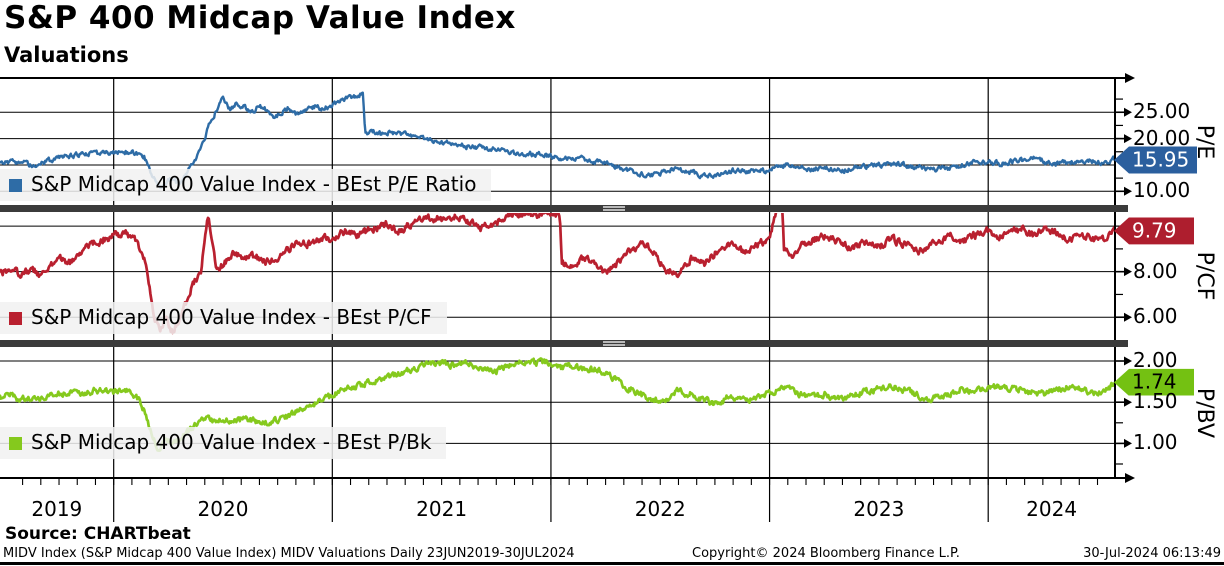 The width and height of the screenshot is (1224, 566). Describe the element at coordinates (442, 509) in the screenshot. I see `x-axis-year-label: 2021` at that location.